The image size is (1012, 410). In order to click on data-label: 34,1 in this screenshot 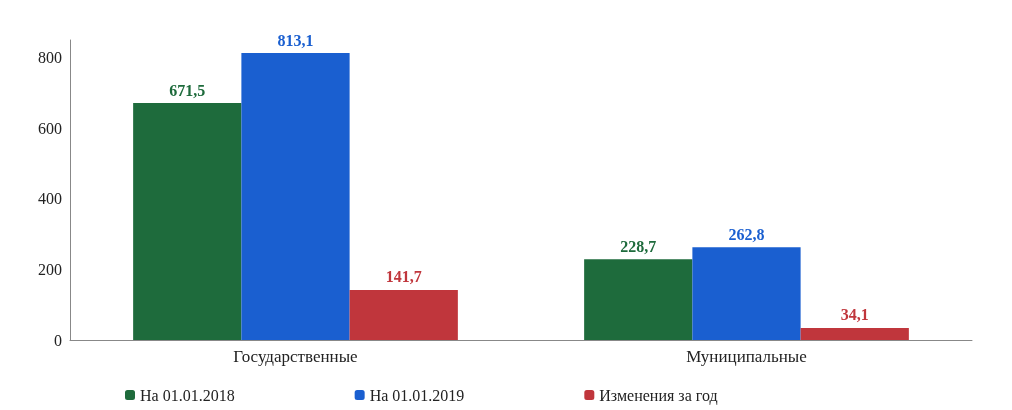, I will do `click(854, 315)`.